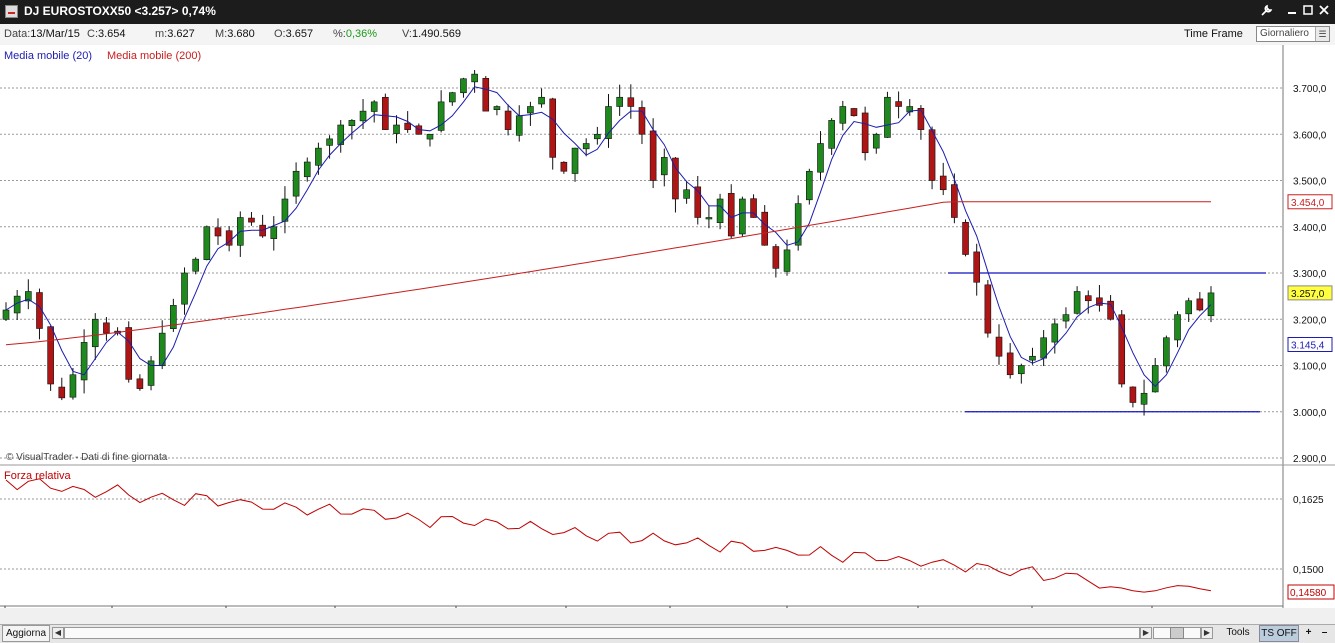 This screenshot has width=1335, height=643. I want to click on price-tick-label: 3.500,0, so click(1310, 182).